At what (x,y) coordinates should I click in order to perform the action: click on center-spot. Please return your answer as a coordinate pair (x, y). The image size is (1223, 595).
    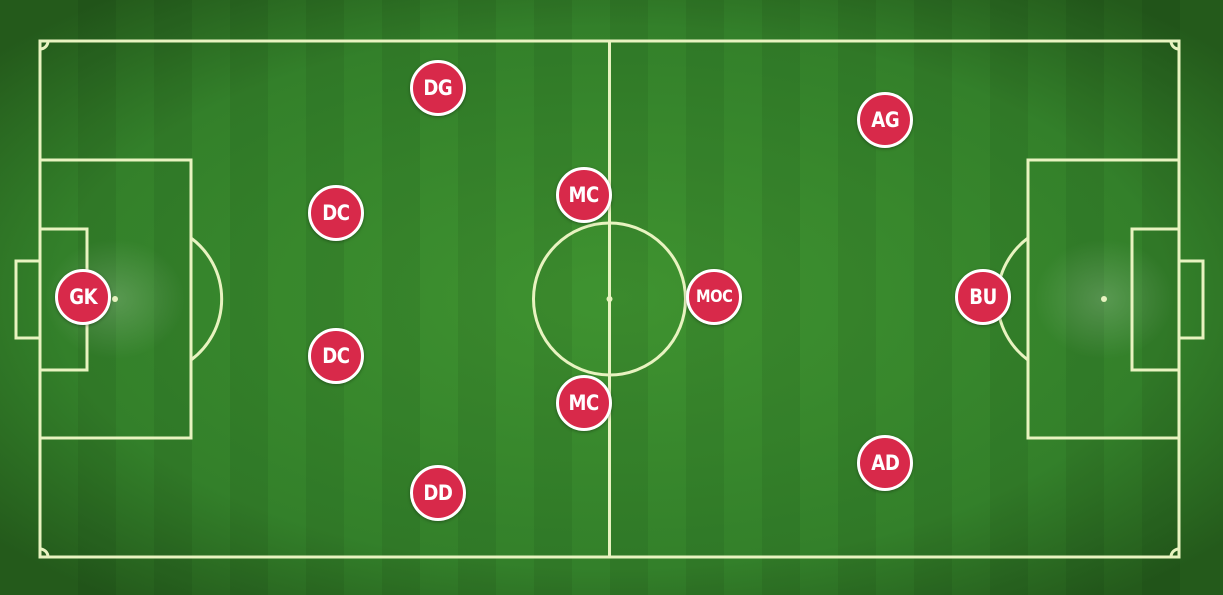
    Looking at the image, I should click on (609, 299).